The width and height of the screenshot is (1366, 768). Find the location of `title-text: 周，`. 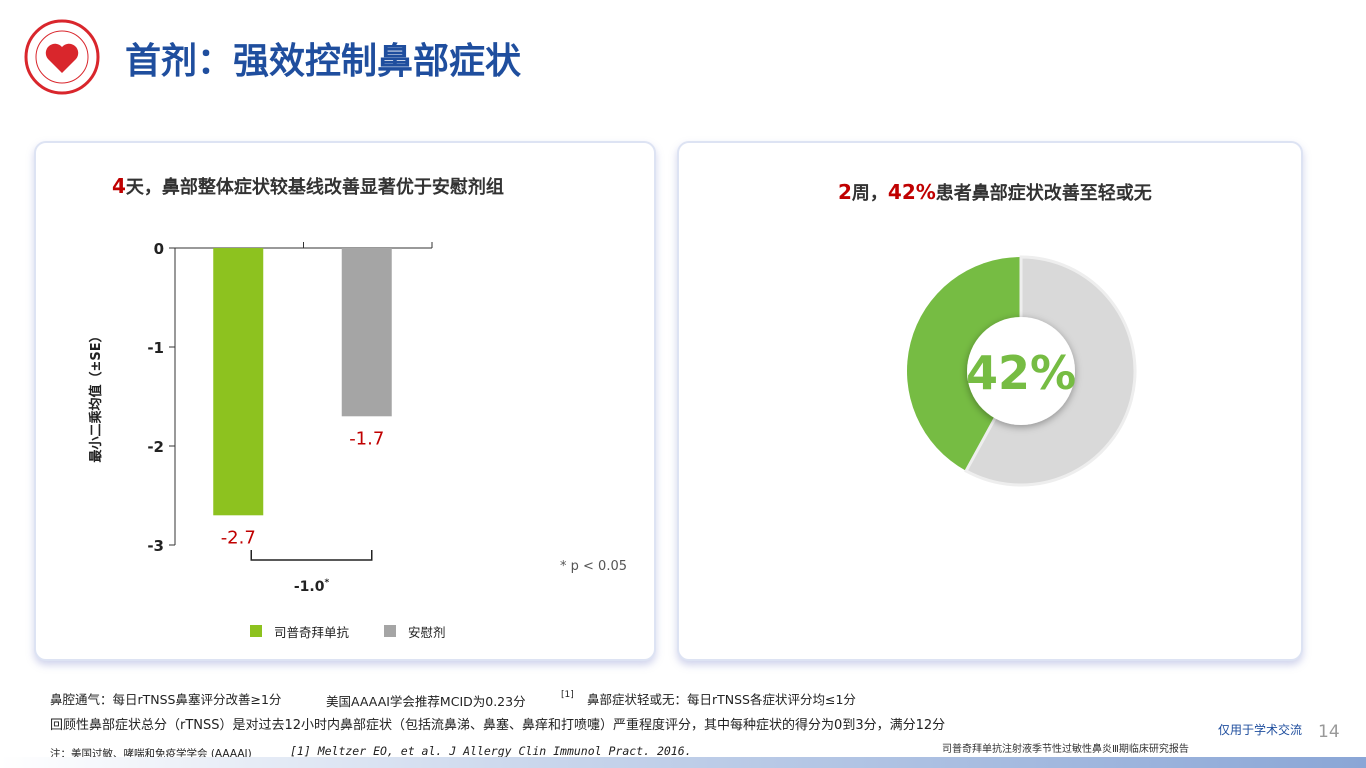

title-text: 周， is located at coordinates (869, 193).